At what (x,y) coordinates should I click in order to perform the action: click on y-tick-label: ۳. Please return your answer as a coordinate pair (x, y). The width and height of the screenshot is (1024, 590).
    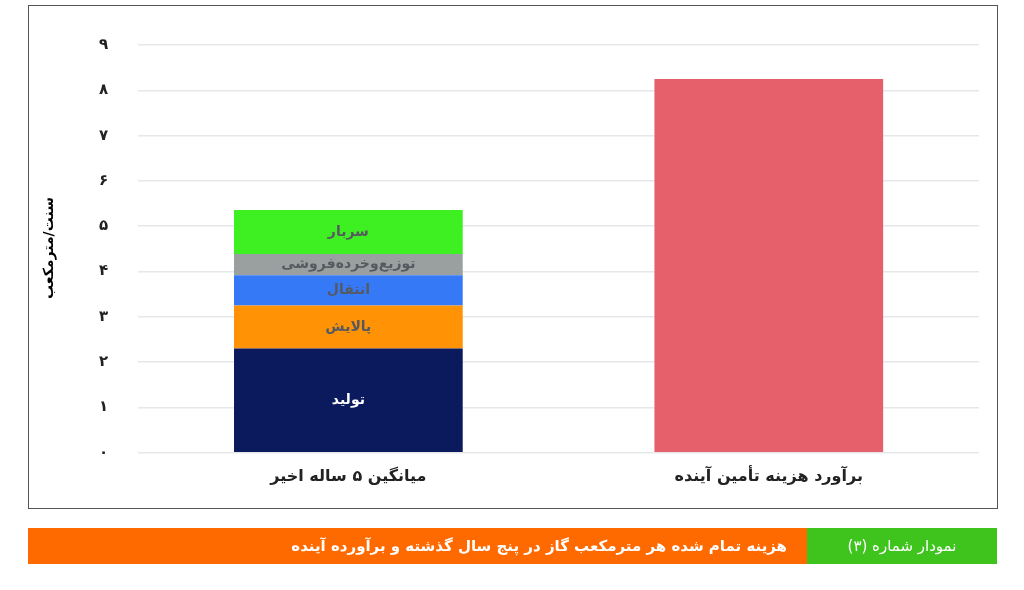
    Looking at the image, I should click on (104, 315).